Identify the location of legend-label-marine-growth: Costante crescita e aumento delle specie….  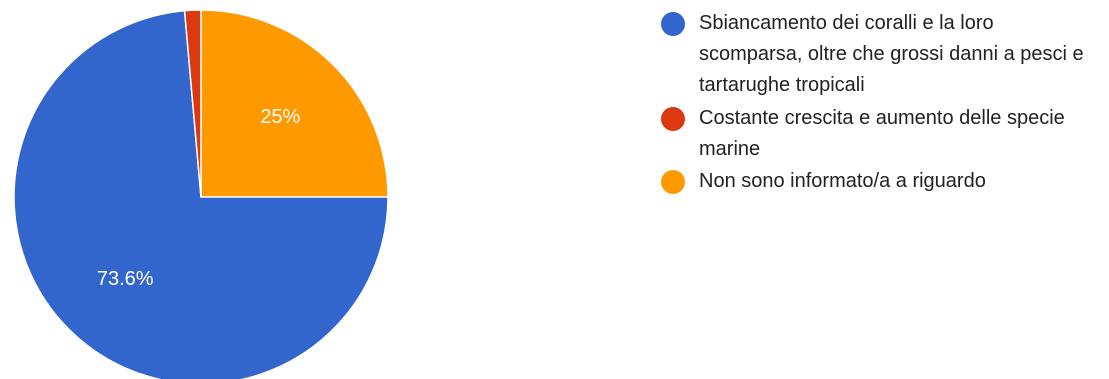
(882, 133).